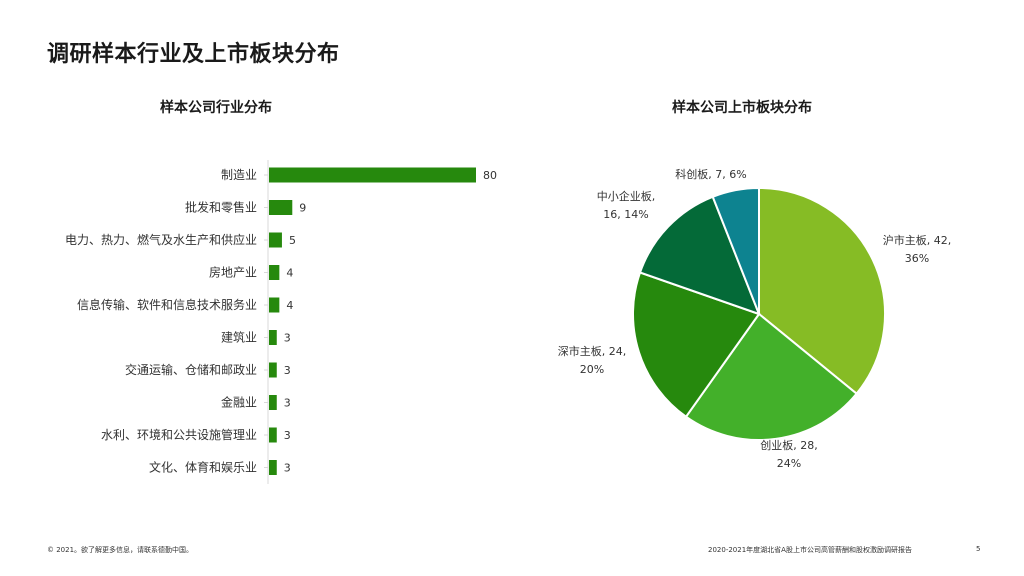 The height and width of the screenshot is (576, 1024). Describe the element at coordinates (191, 369) in the screenshot. I see `bar-category-label: 交通运输、仓储和邮政业` at that location.